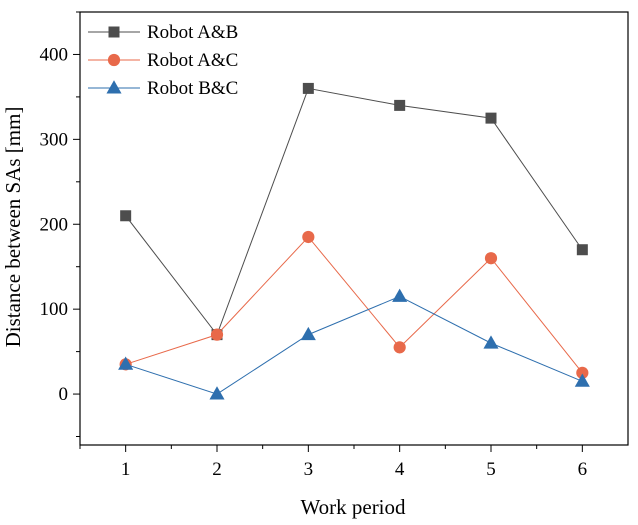  Describe the element at coordinates (192, 60) in the screenshot. I see `legend-label: Robot A&C` at that location.